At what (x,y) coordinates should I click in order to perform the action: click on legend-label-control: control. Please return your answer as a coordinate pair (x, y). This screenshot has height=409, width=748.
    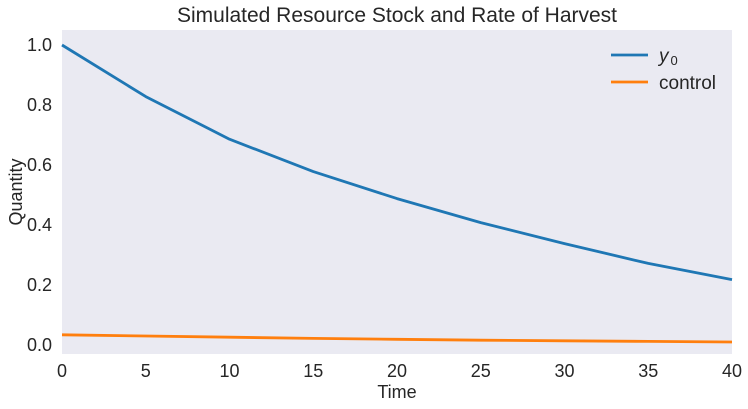
    Looking at the image, I should click on (687, 83).